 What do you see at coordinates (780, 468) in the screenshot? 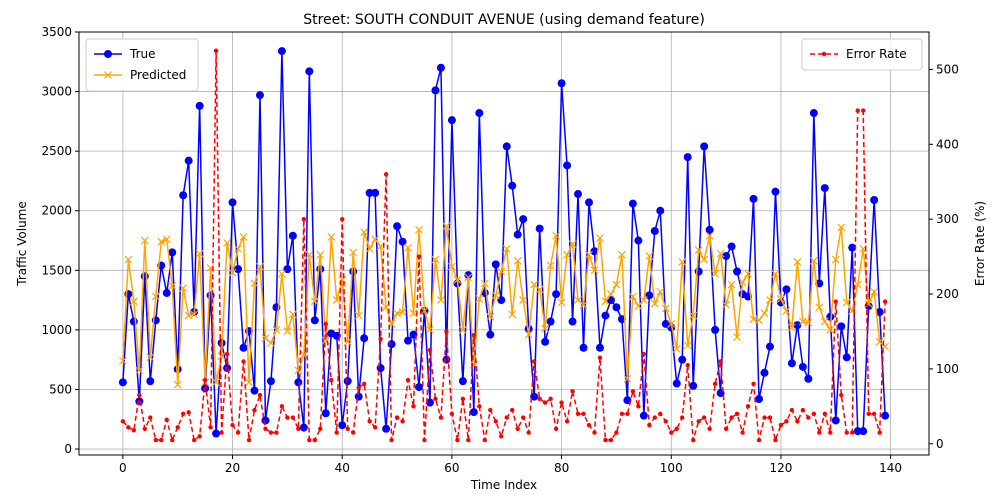
I see `x-tick-label: 120` at bounding box center [780, 468].